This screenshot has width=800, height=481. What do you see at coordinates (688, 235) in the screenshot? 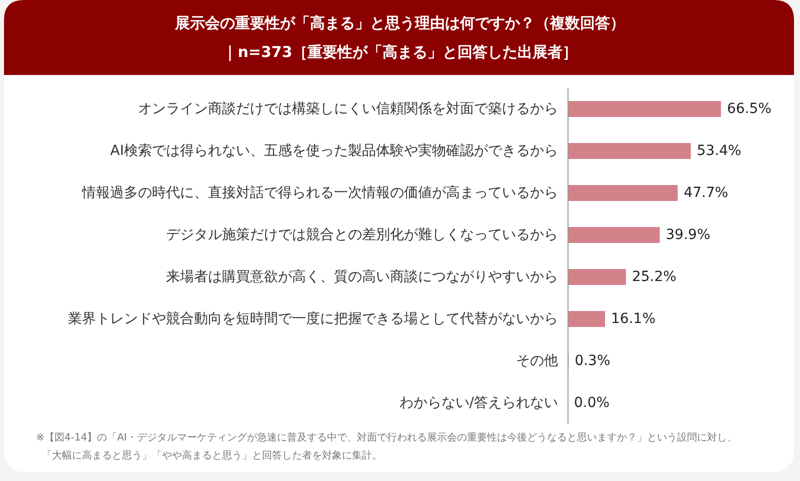
I see `data-label: 39.9%` at bounding box center [688, 235].